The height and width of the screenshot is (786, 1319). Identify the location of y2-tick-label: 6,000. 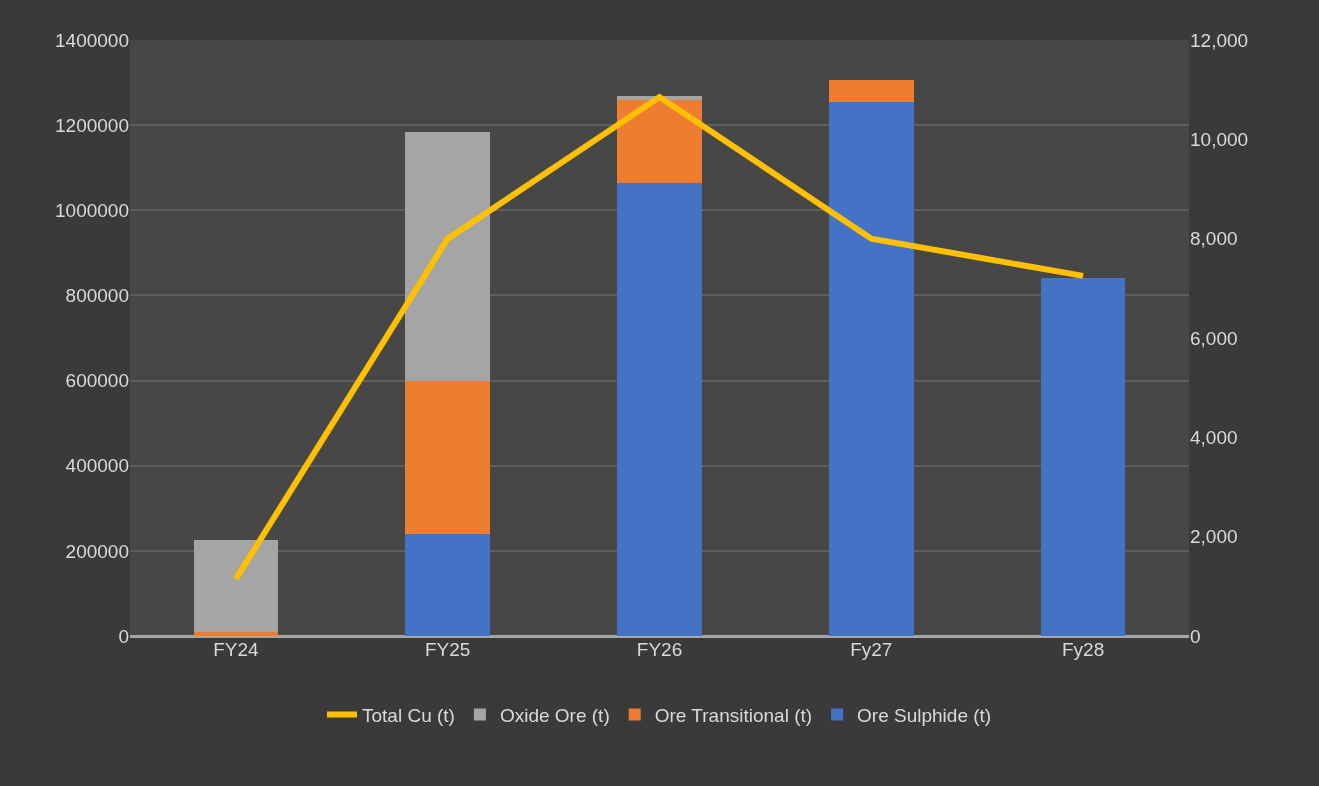
(1214, 338).